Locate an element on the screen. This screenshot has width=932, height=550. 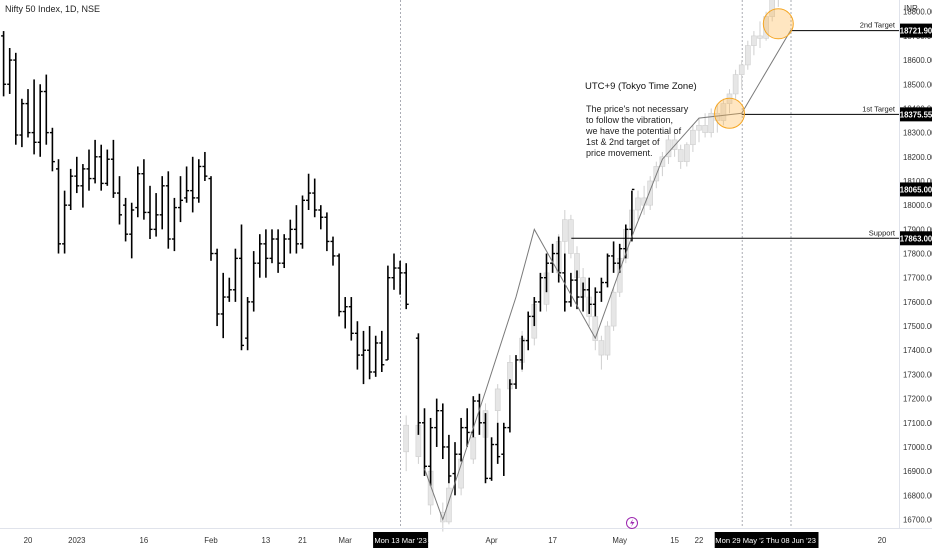
date-tag-bg is located at coordinates (791, 540).